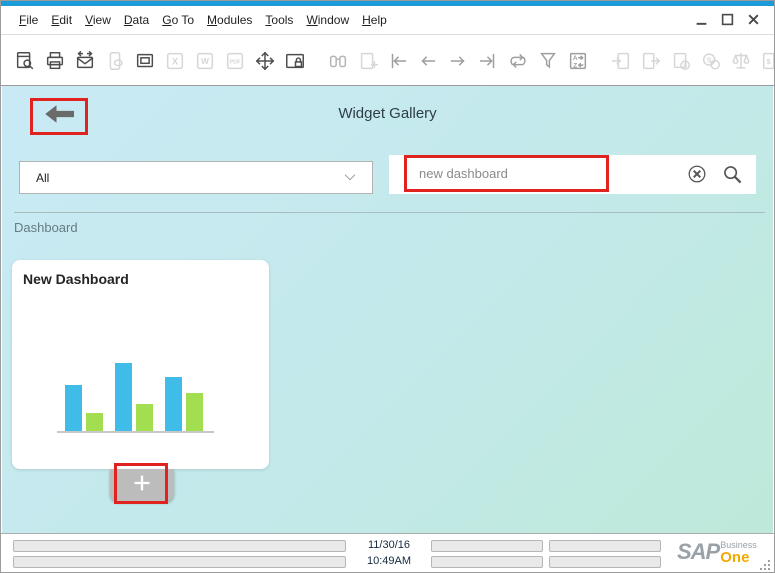 The height and width of the screenshot is (573, 775). Describe the element at coordinates (428, 61) in the screenshot. I see `previous-record-icon` at that location.